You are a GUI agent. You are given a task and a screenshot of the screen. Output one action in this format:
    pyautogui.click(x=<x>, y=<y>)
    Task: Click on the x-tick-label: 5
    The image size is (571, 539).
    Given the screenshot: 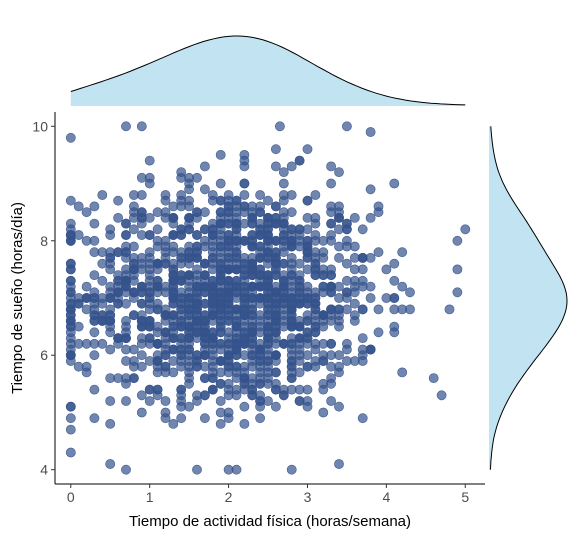 What is the action you would take?
    pyautogui.click(x=465, y=497)
    